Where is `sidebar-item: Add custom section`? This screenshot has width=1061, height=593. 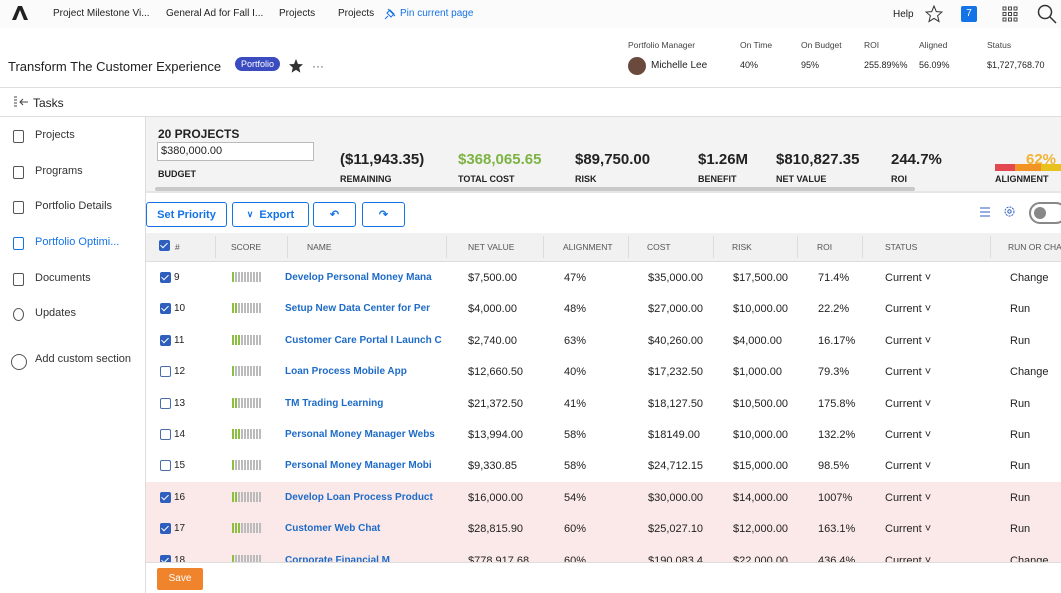
sidebar-item: Add custom section is located at coordinates (83, 359).